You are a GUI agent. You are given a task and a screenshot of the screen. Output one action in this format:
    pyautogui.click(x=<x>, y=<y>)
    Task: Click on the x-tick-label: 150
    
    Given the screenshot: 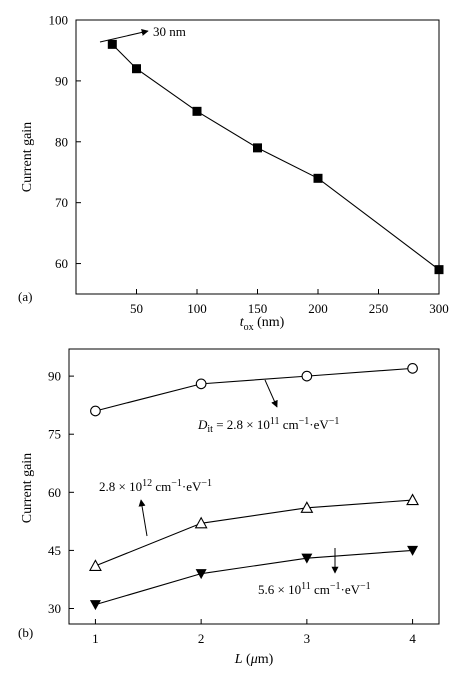 What is the action you would take?
    pyautogui.click(x=258, y=308)
    